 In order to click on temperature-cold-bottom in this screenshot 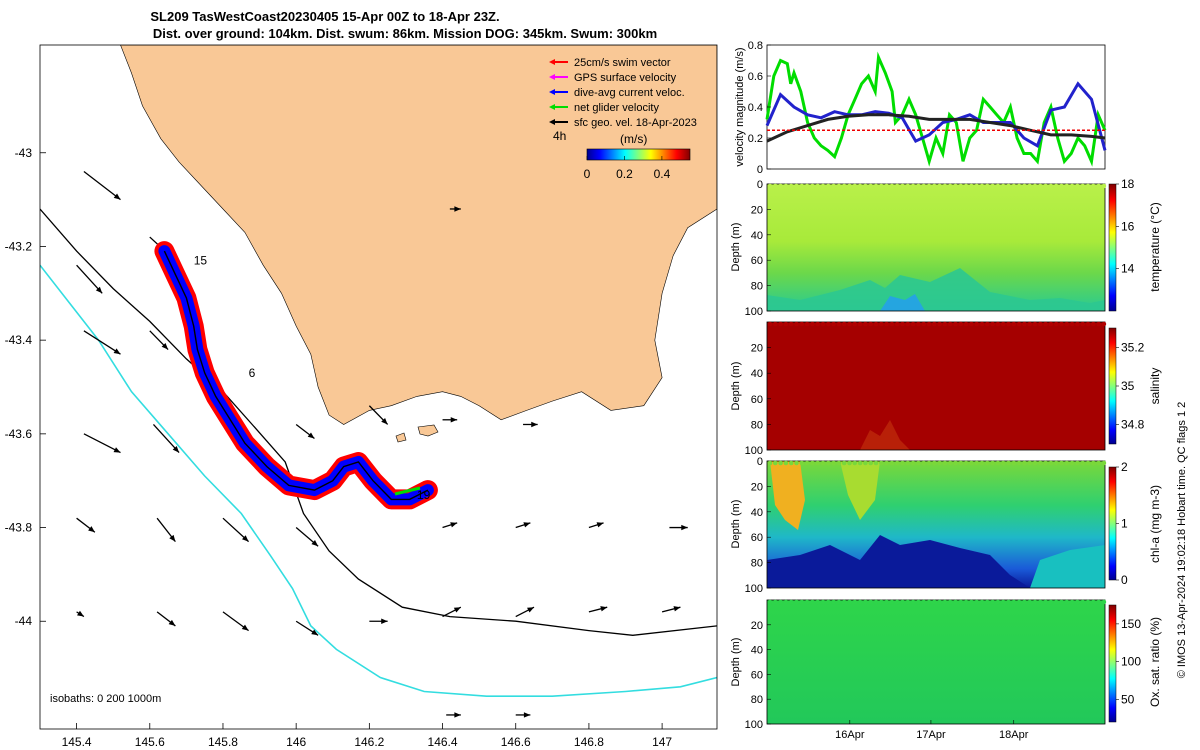, I will do `click(936, 289)`.